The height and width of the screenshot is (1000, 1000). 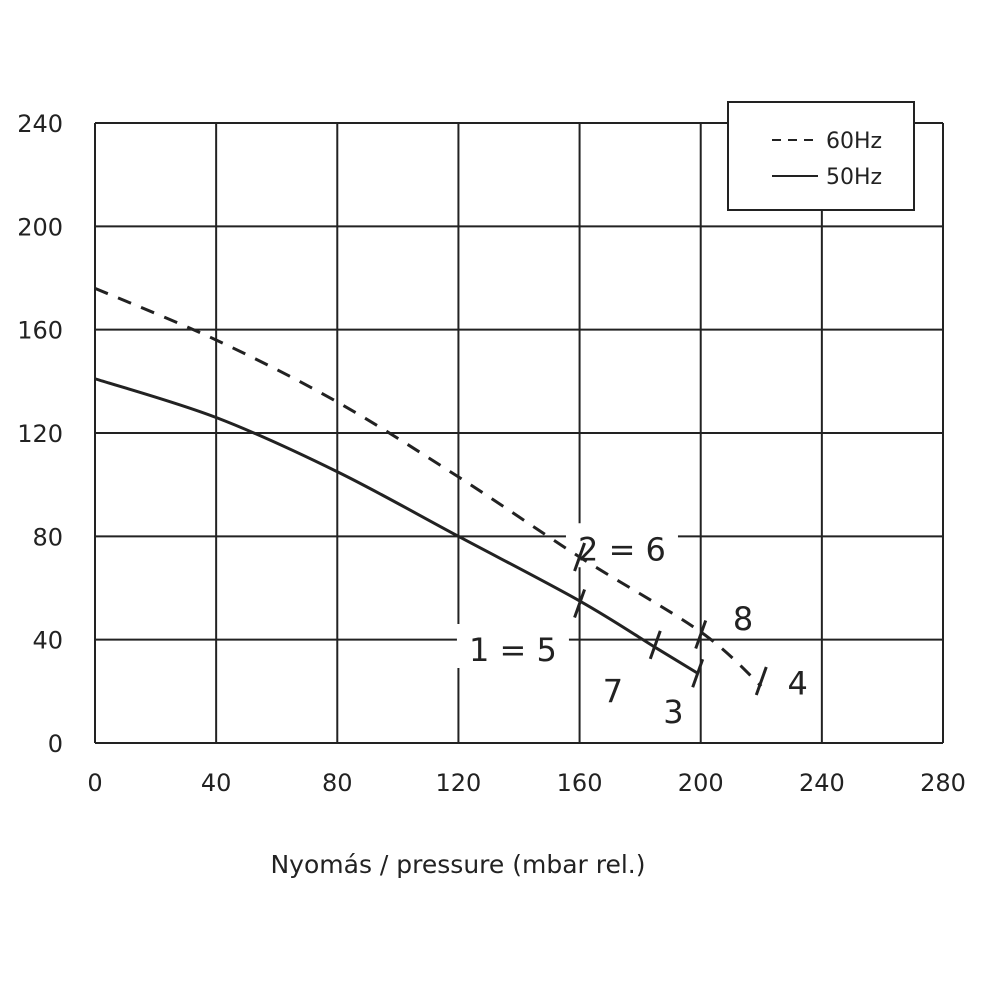 What do you see at coordinates (47, 641) in the screenshot?
I see `y-tick-label: 40` at bounding box center [47, 641].